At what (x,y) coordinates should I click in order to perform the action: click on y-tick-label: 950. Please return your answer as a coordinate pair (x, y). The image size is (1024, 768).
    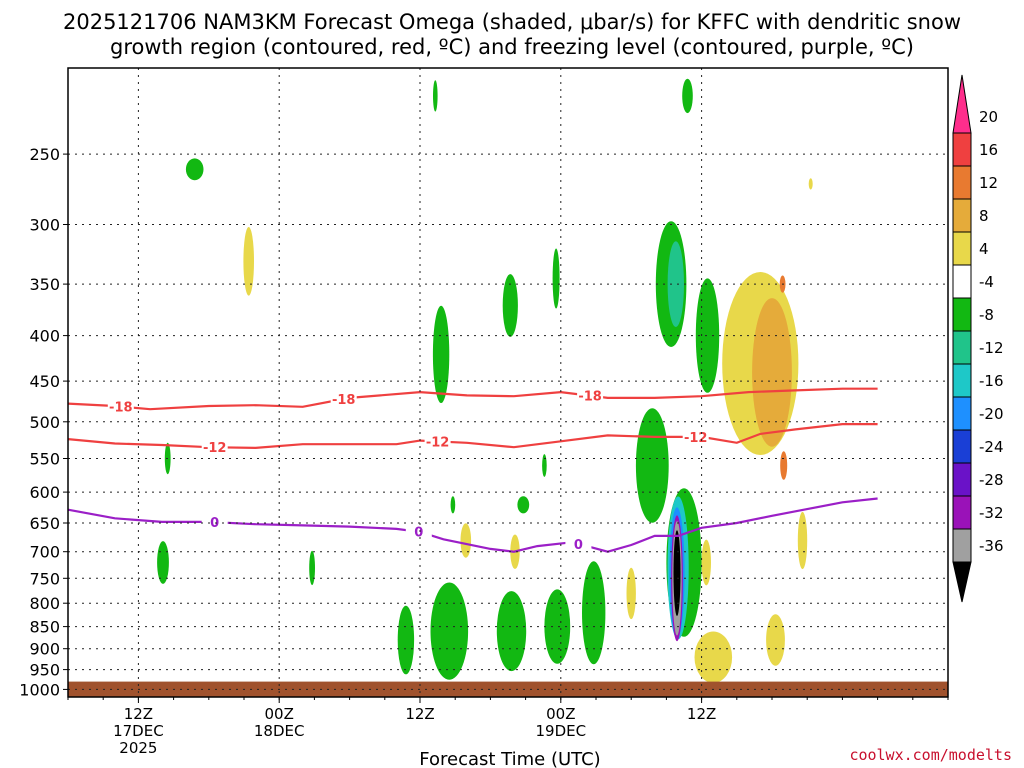
    Looking at the image, I should click on (44, 670).